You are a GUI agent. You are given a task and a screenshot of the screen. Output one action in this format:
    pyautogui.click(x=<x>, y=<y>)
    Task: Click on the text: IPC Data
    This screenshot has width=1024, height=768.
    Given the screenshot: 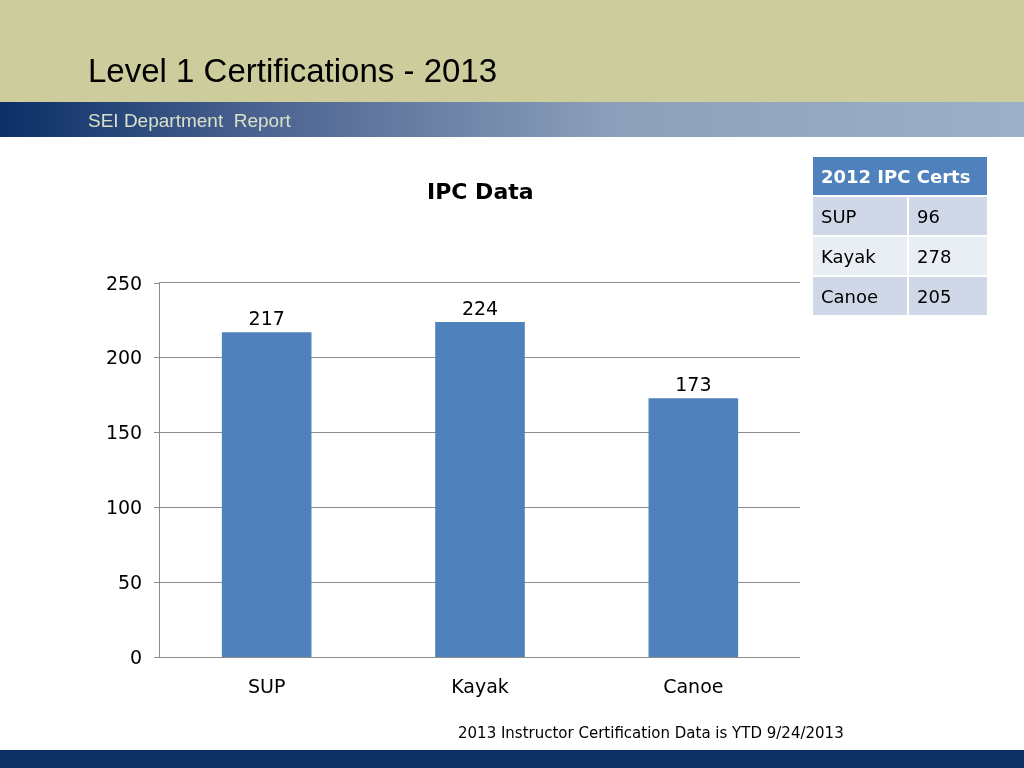 What is the action you would take?
    pyautogui.click(x=480, y=191)
    